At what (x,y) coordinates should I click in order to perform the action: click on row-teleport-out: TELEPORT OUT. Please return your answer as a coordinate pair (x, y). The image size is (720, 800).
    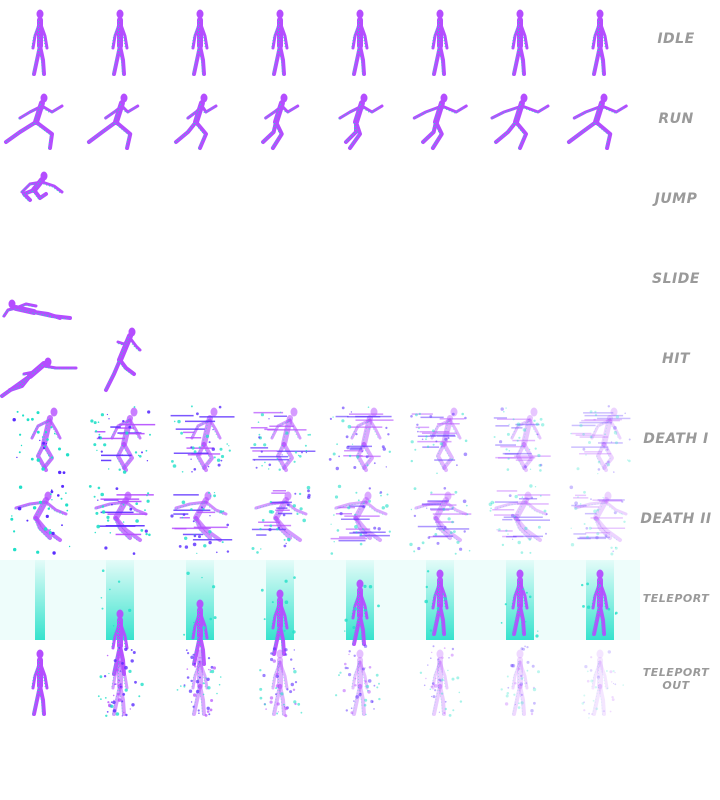
    Looking at the image, I should click on (360, 680).